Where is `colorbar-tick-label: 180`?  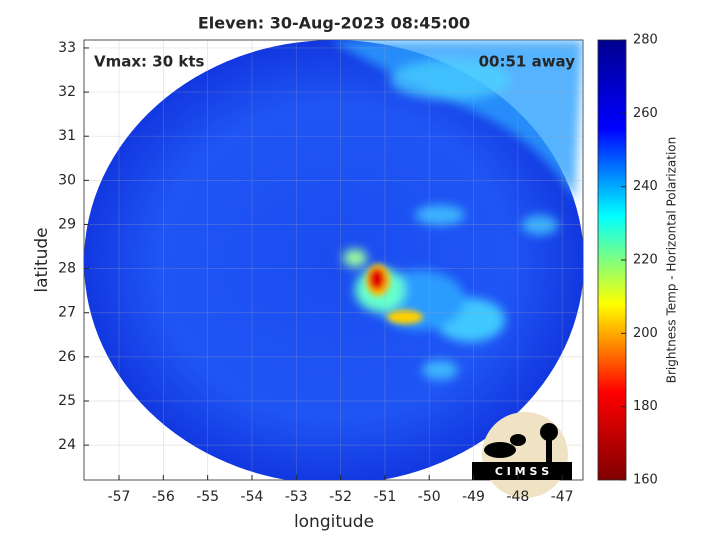
colorbar-tick-label: 180 is located at coordinates (645, 406).